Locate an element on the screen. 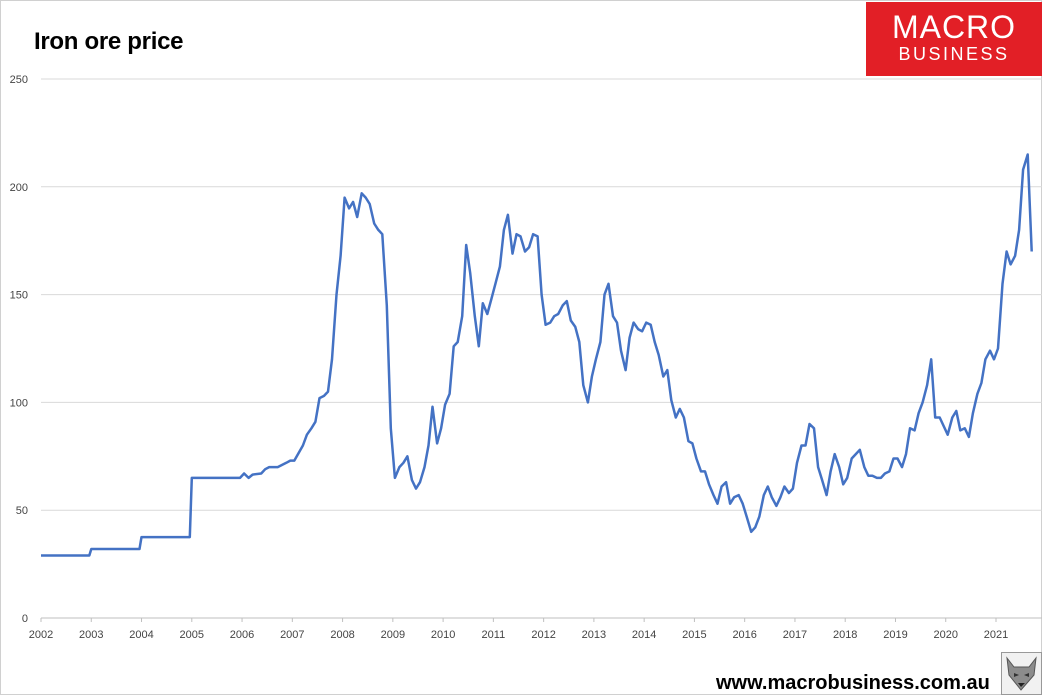  x-tick-label: 2013 is located at coordinates (594, 635).